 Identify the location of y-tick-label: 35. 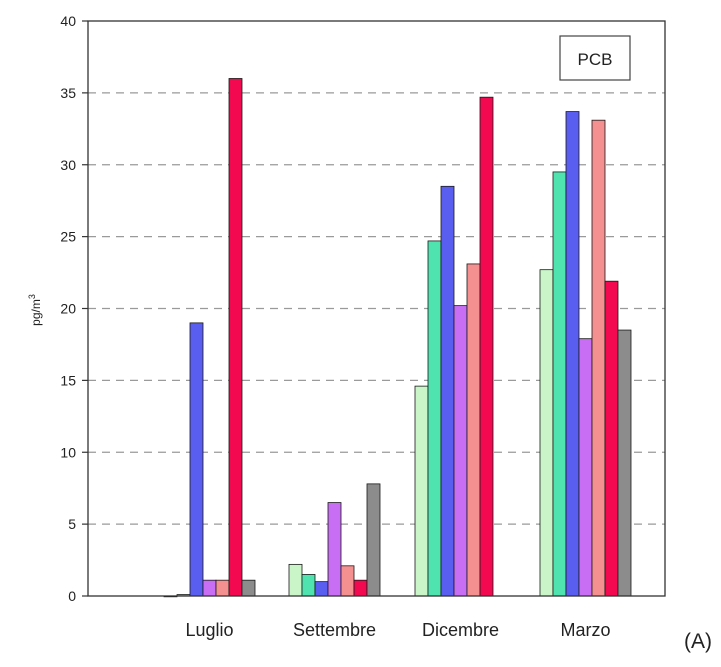
(68, 93).